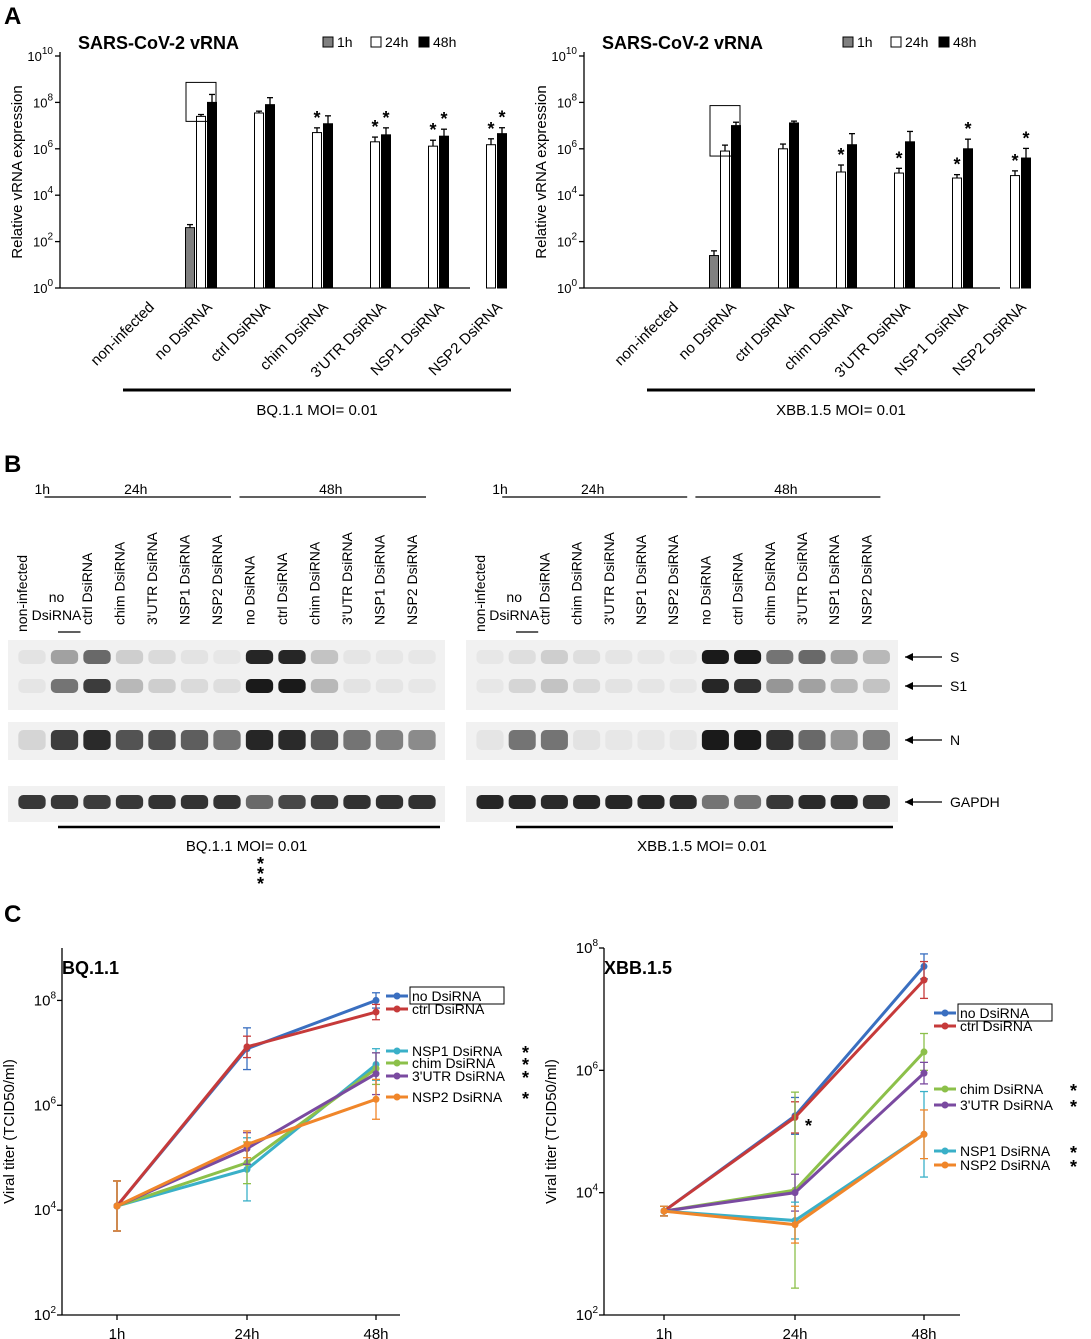 This screenshot has width=1091, height=1339. I want to click on lane-label: NSP2 DsiRNA, so click(866, 579).